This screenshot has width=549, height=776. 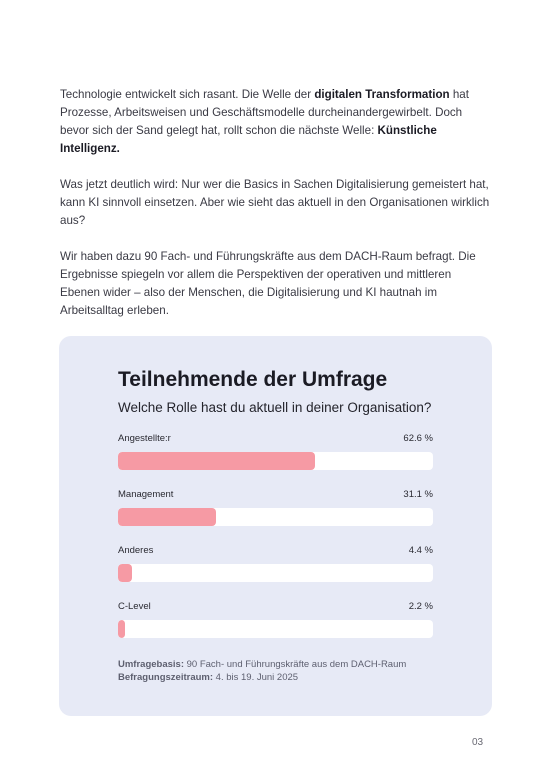 I want to click on footnote-period-value: 4. bis 19. Juni 2025, so click(x=256, y=677).